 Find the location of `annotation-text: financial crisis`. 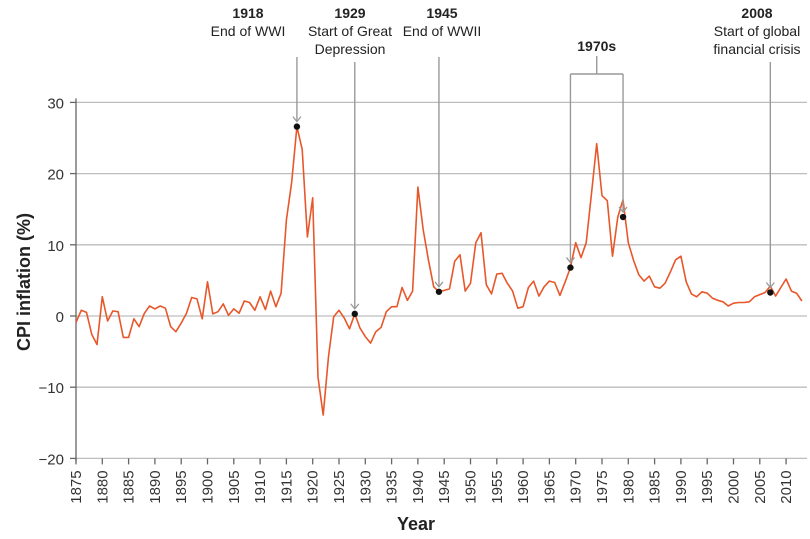

annotation-text: financial crisis is located at coordinates (756, 49).